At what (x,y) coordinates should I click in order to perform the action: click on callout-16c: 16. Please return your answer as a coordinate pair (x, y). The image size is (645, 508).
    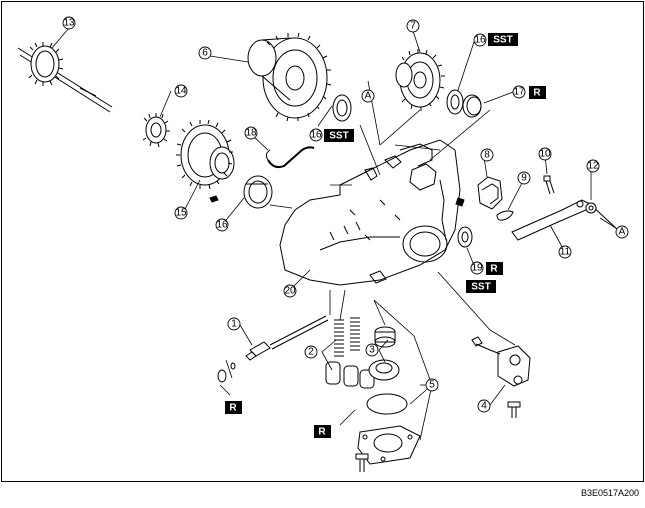
    Looking at the image, I should click on (222, 225).